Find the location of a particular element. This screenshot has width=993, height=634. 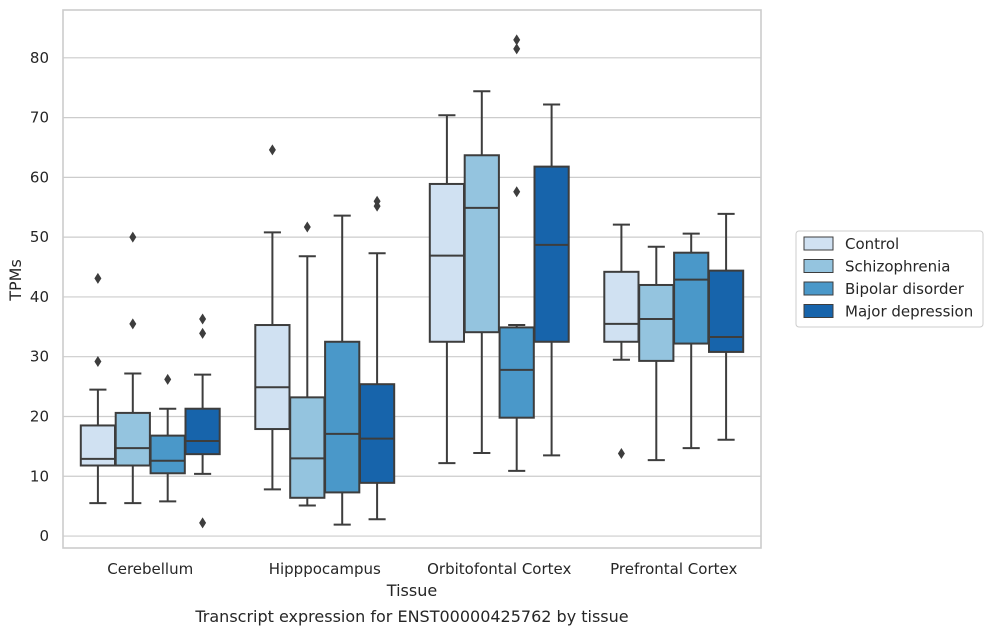

y-tick-label: 0 is located at coordinates (44, 536).